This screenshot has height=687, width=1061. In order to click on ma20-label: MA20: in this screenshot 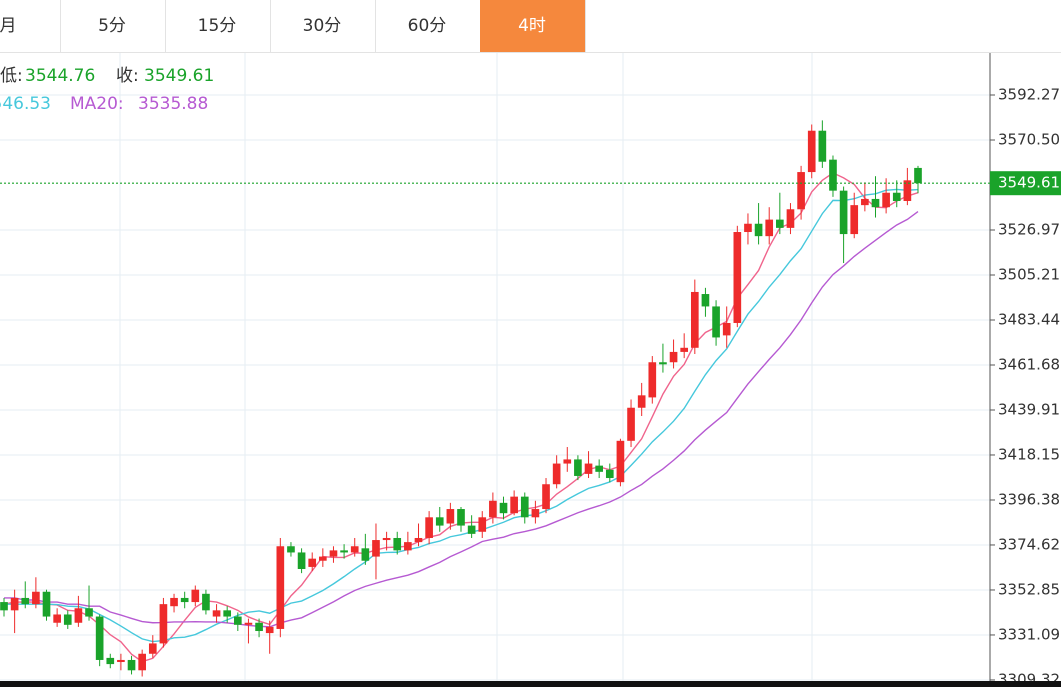, I will do `click(97, 104)`.